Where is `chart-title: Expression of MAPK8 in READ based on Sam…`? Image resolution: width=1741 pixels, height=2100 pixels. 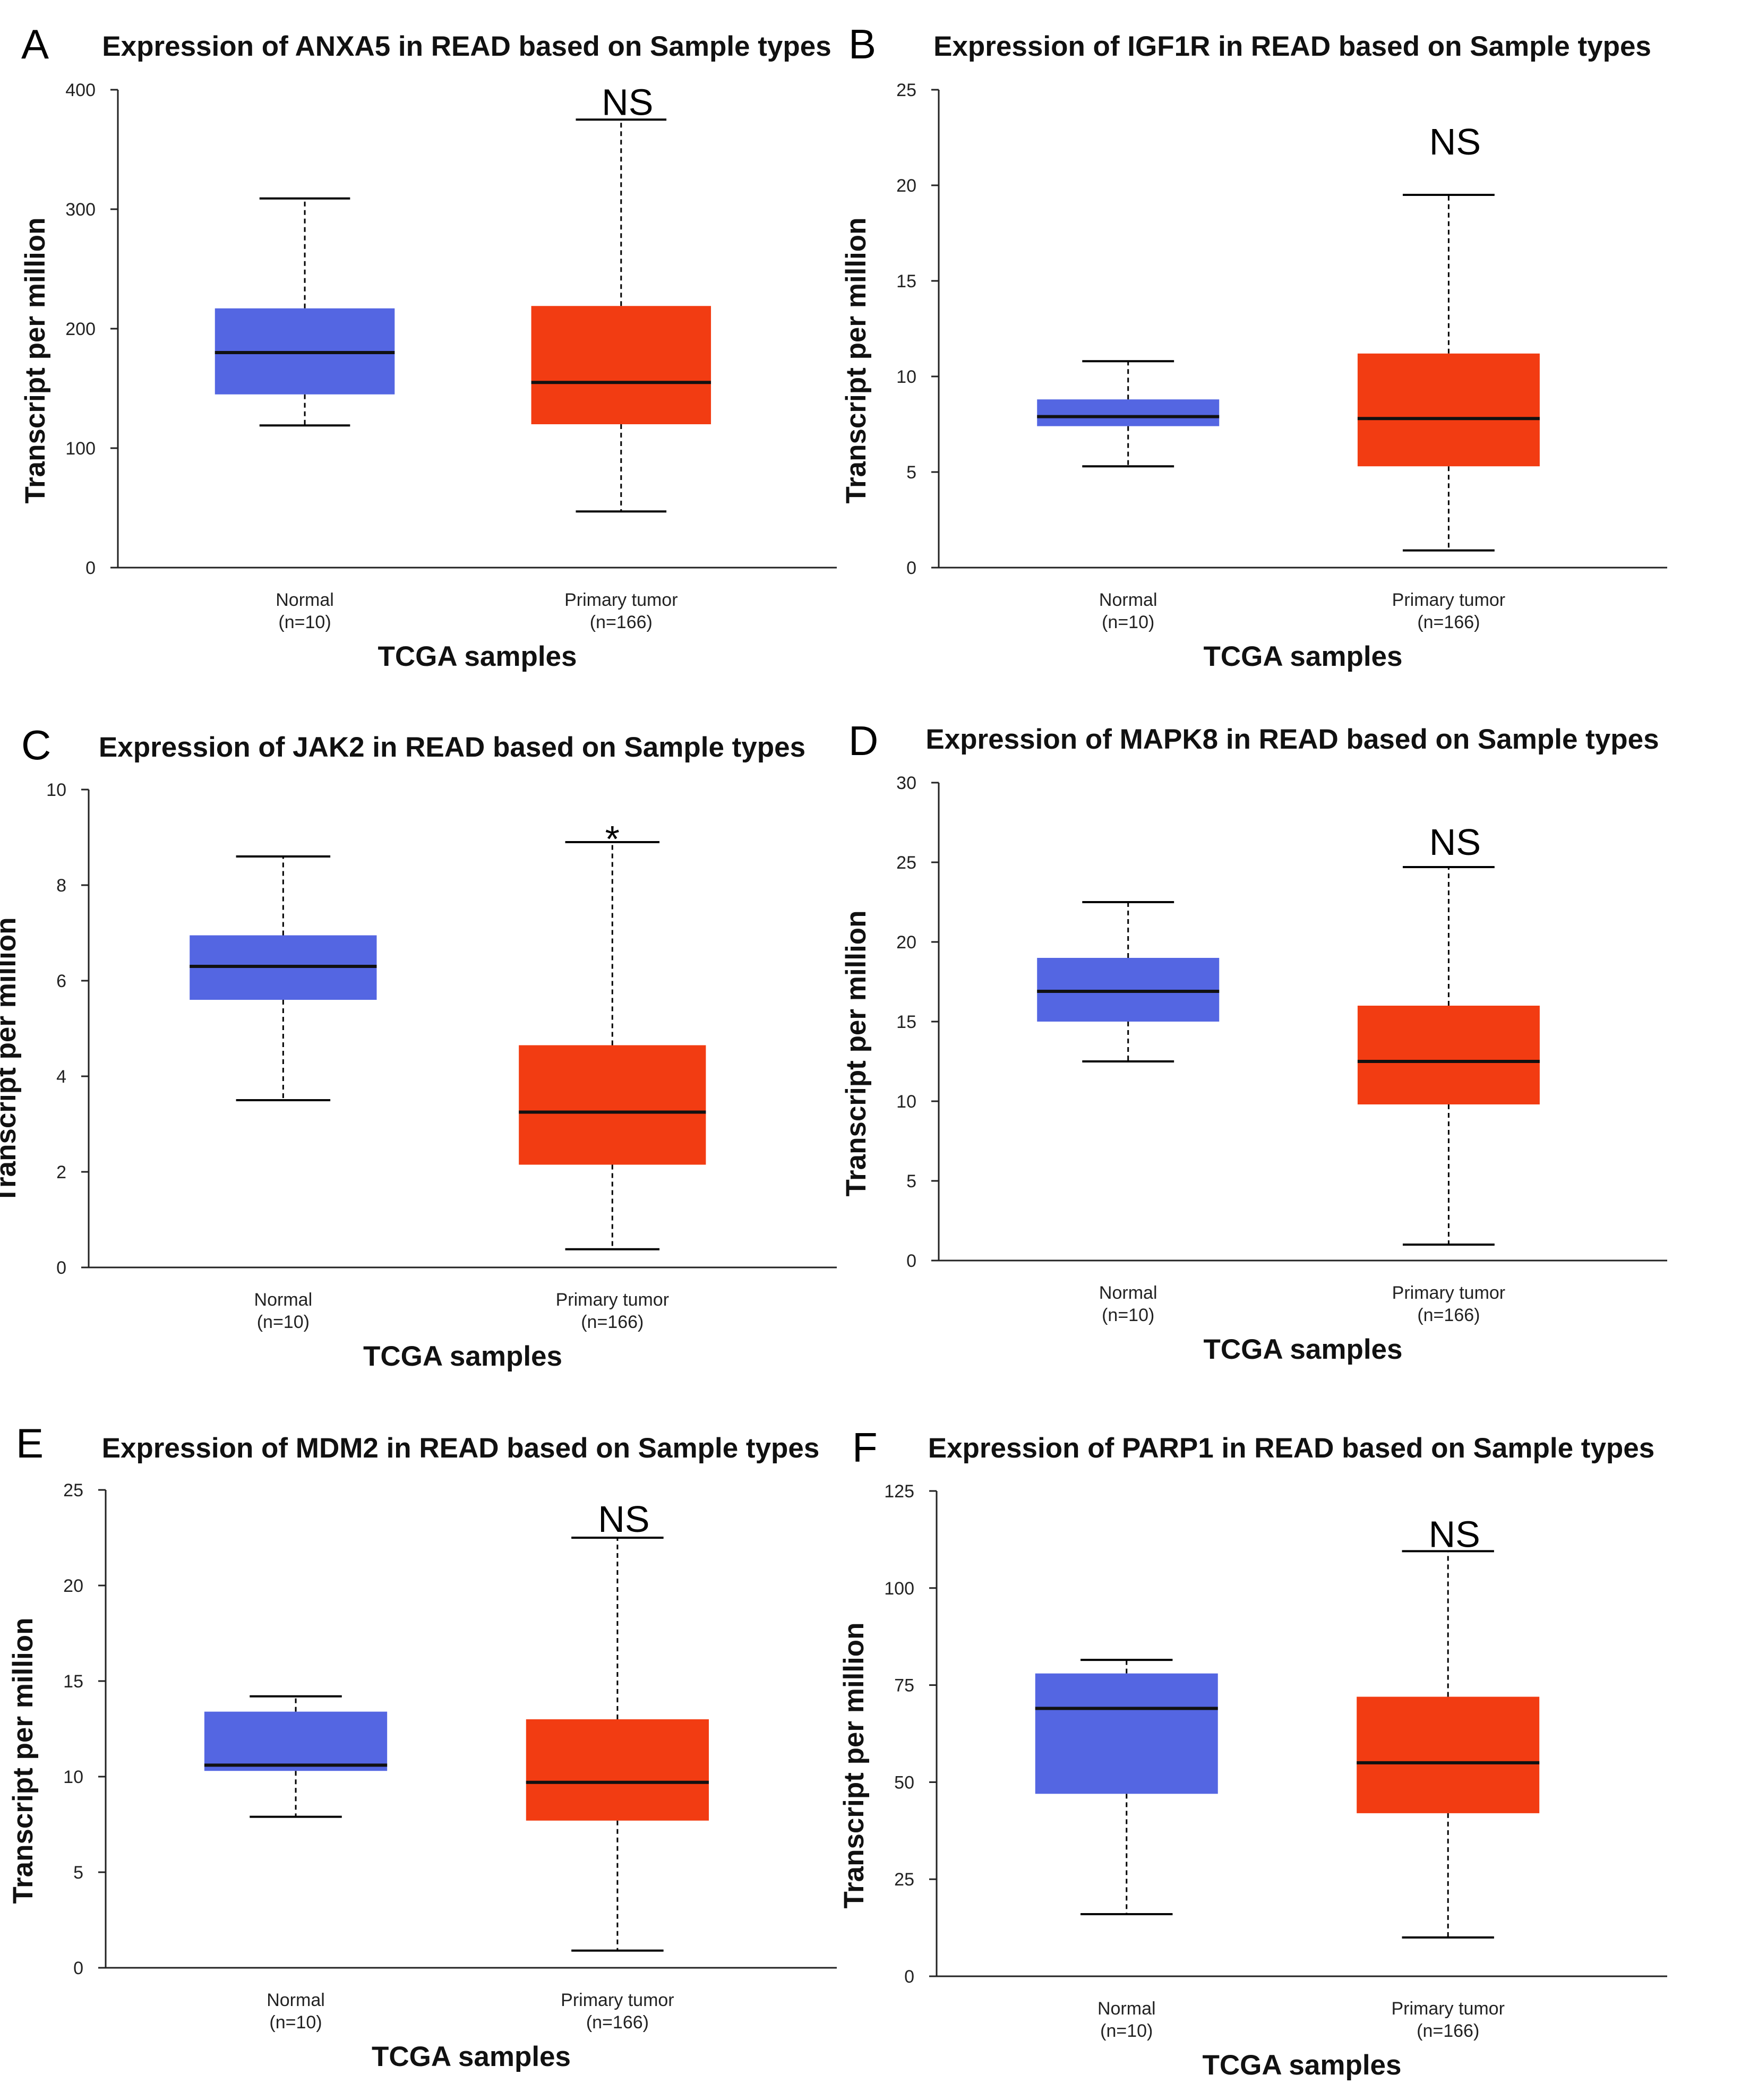
chart-title: Expression of MAPK8 in READ based on Sam… is located at coordinates (1292, 739).